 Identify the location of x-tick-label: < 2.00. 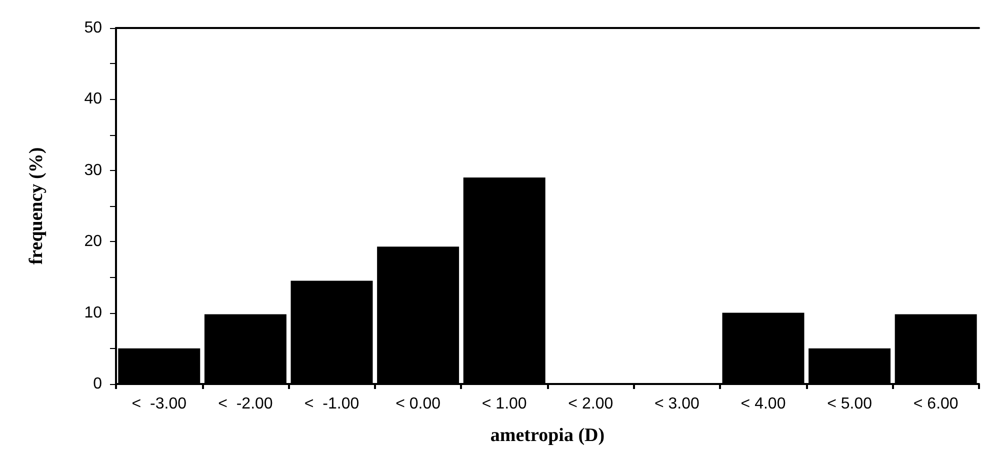
(591, 404).